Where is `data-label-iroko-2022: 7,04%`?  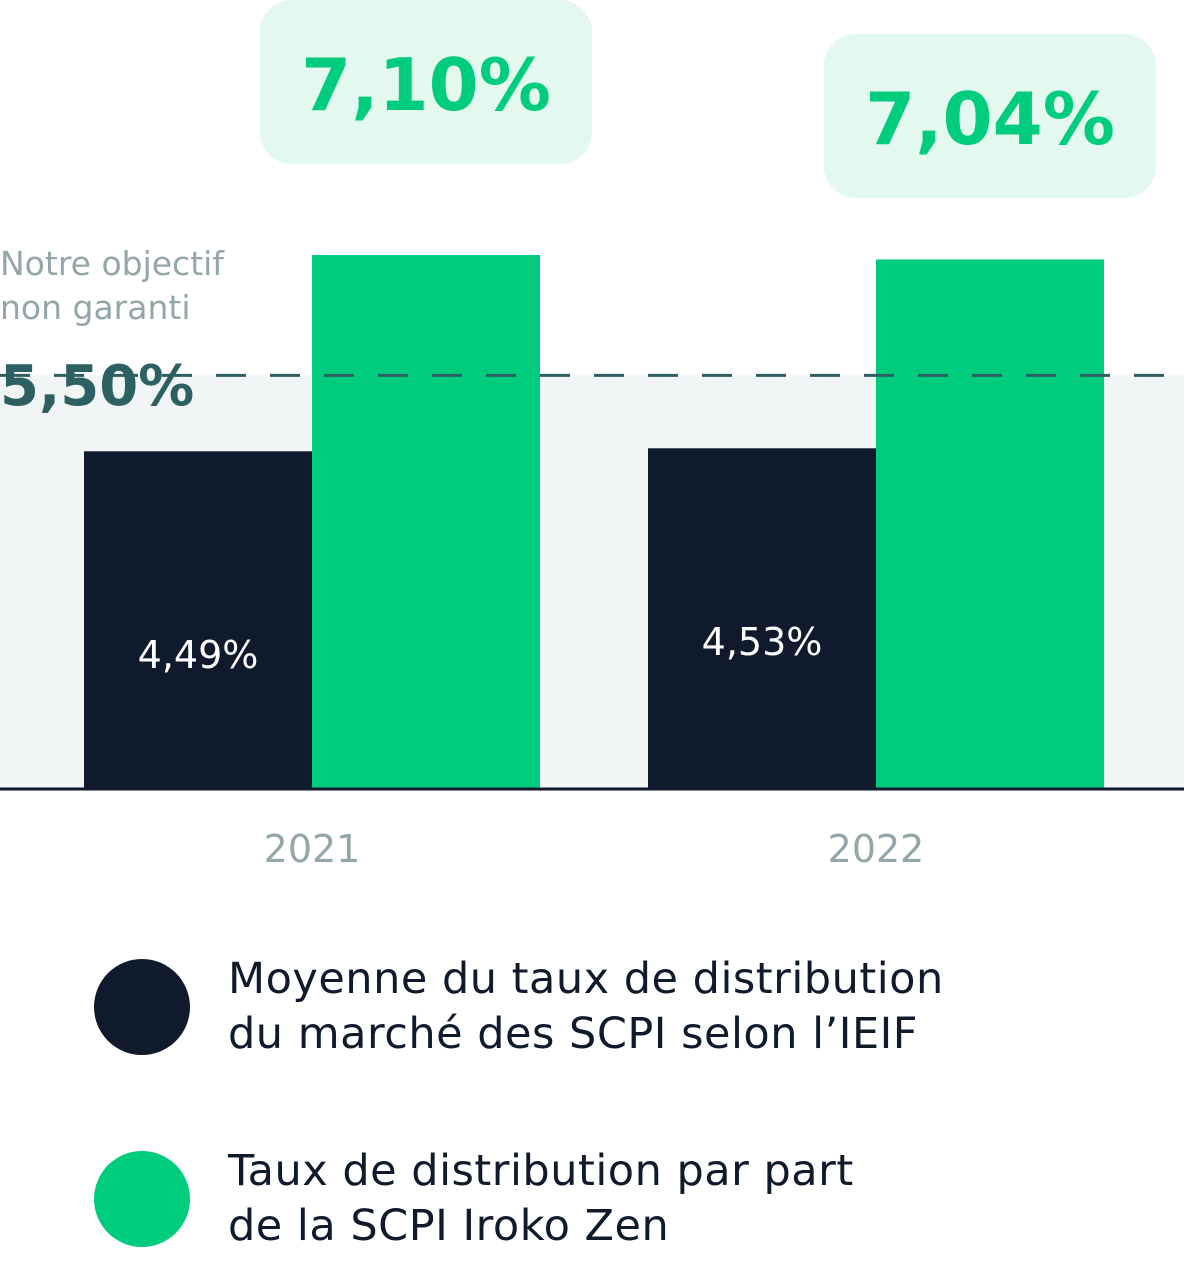 data-label-iroko-2022: 7,04% is located at coordinates (990, 119).